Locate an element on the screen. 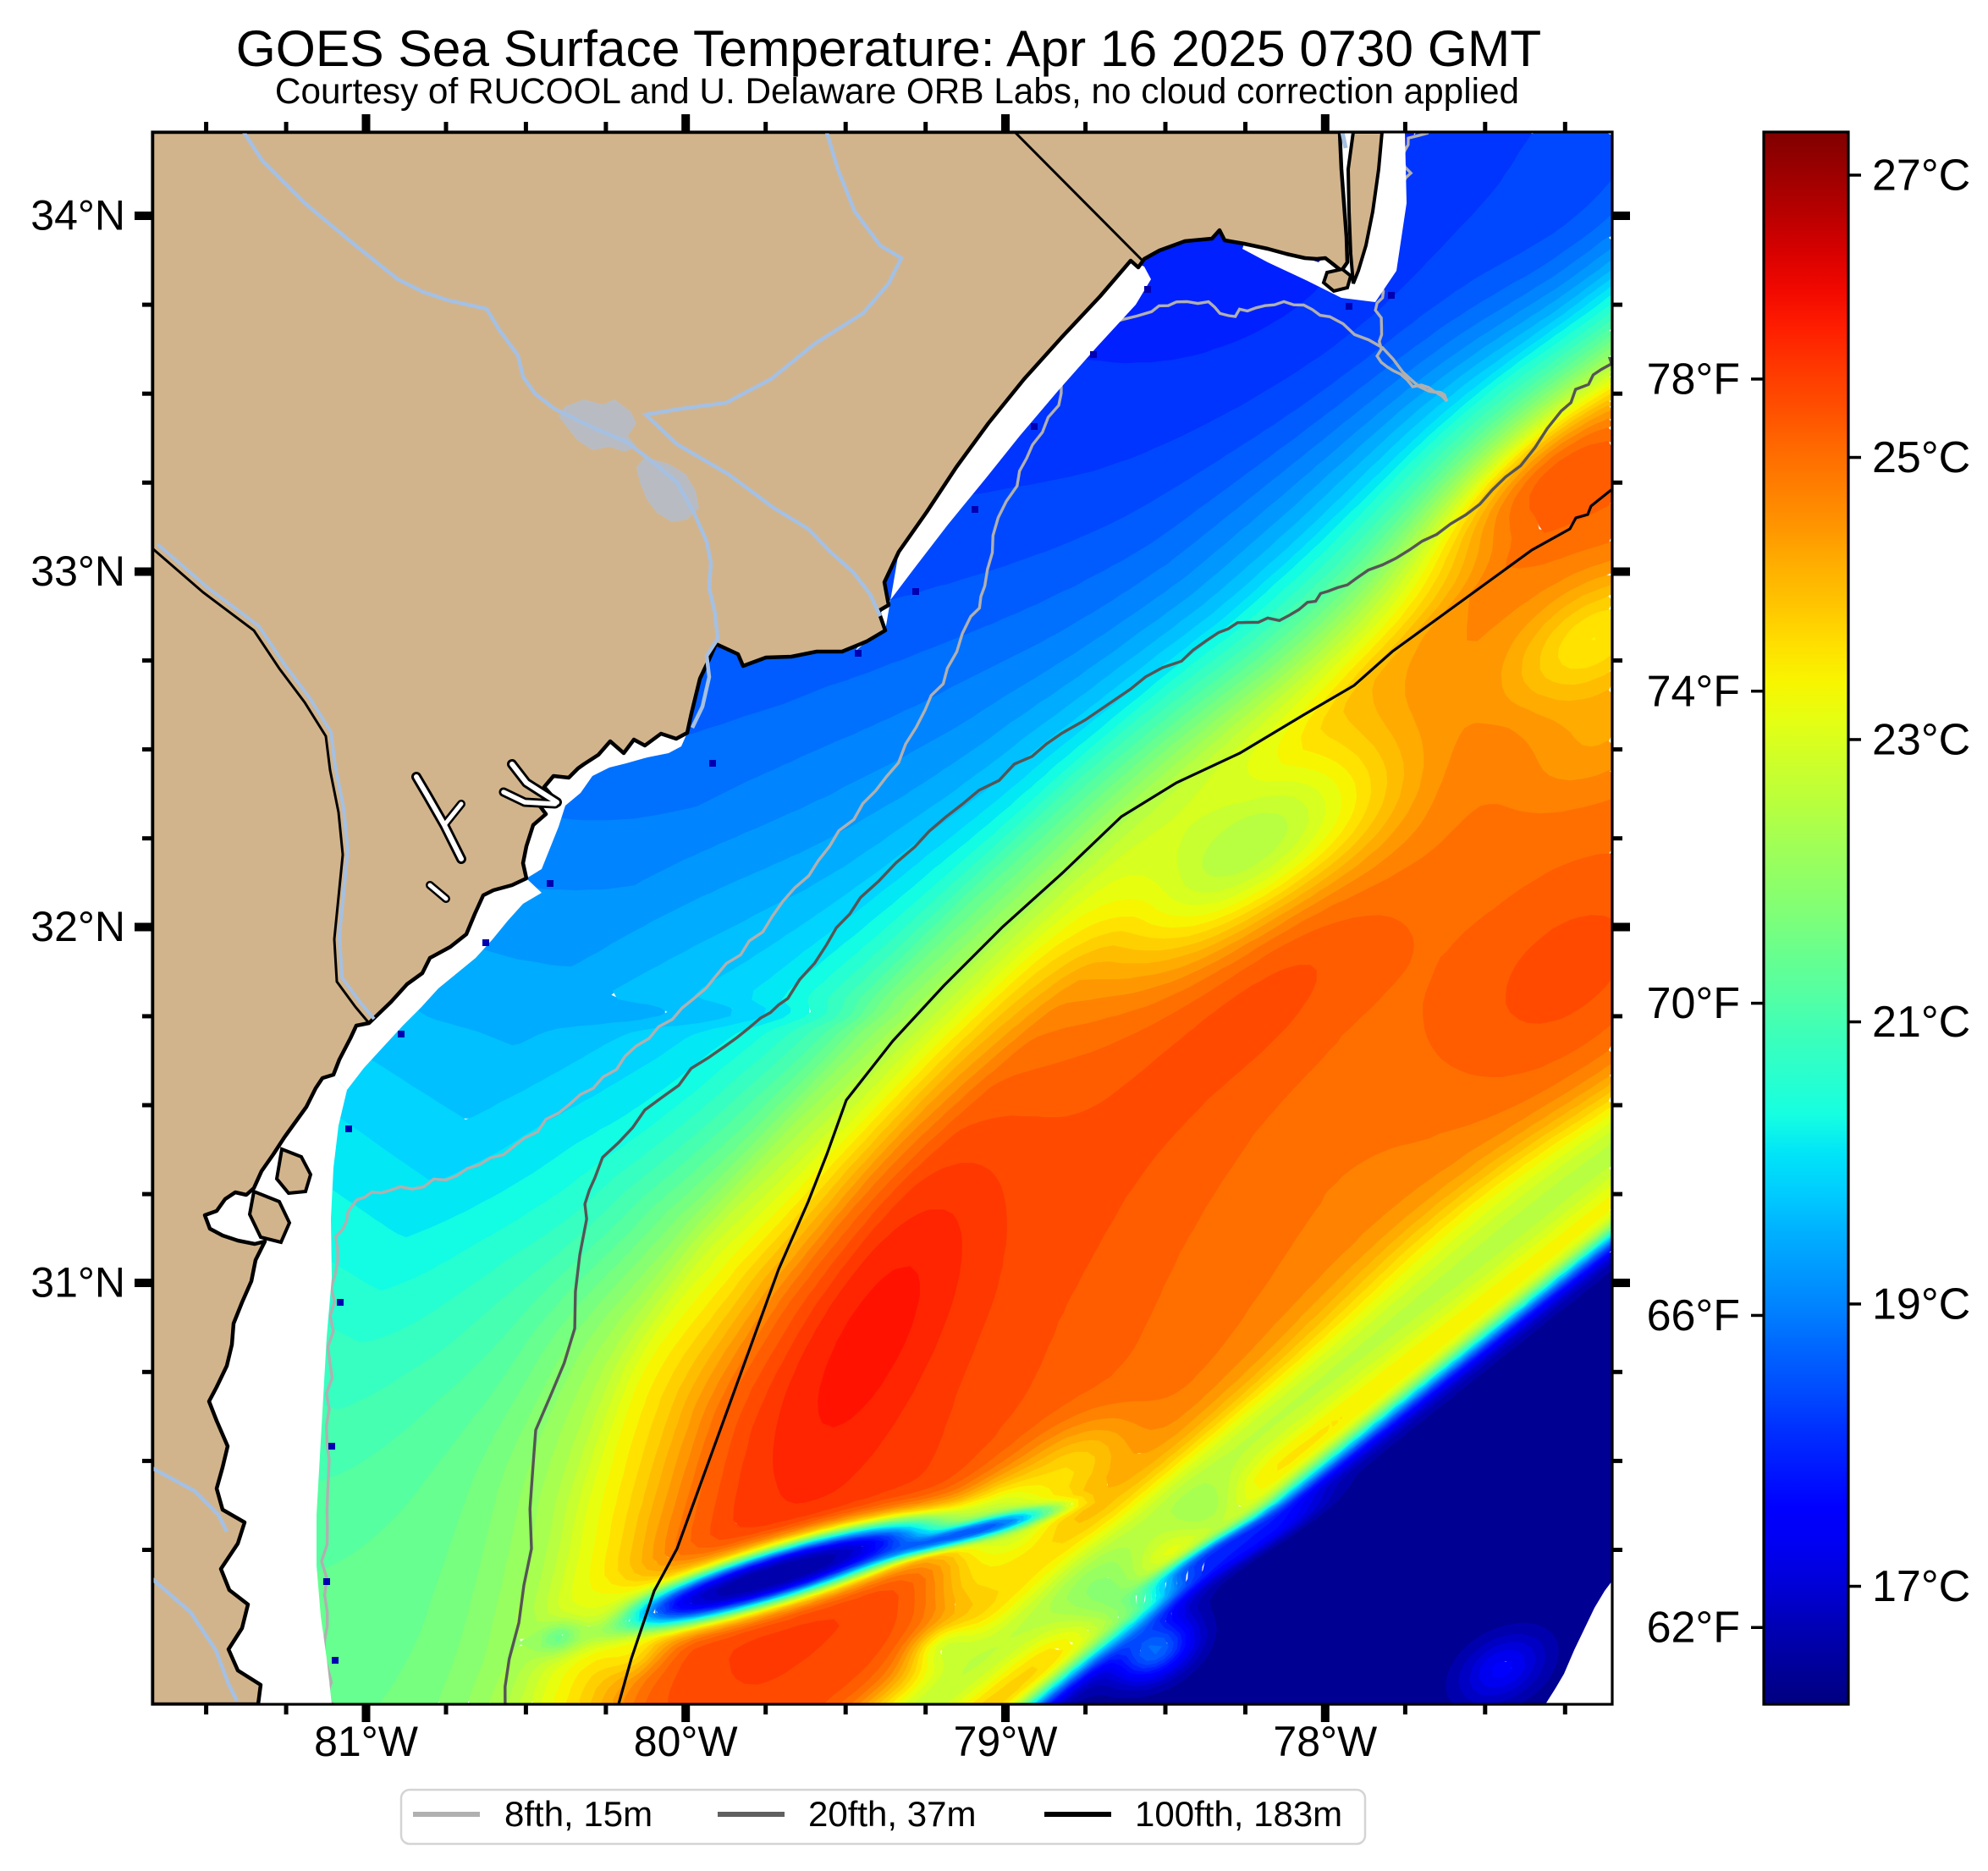 Image resolution: width=1988 pixels, height=1871 pixels. svg-text: 21°C is located at coordinates (1921, 1023).